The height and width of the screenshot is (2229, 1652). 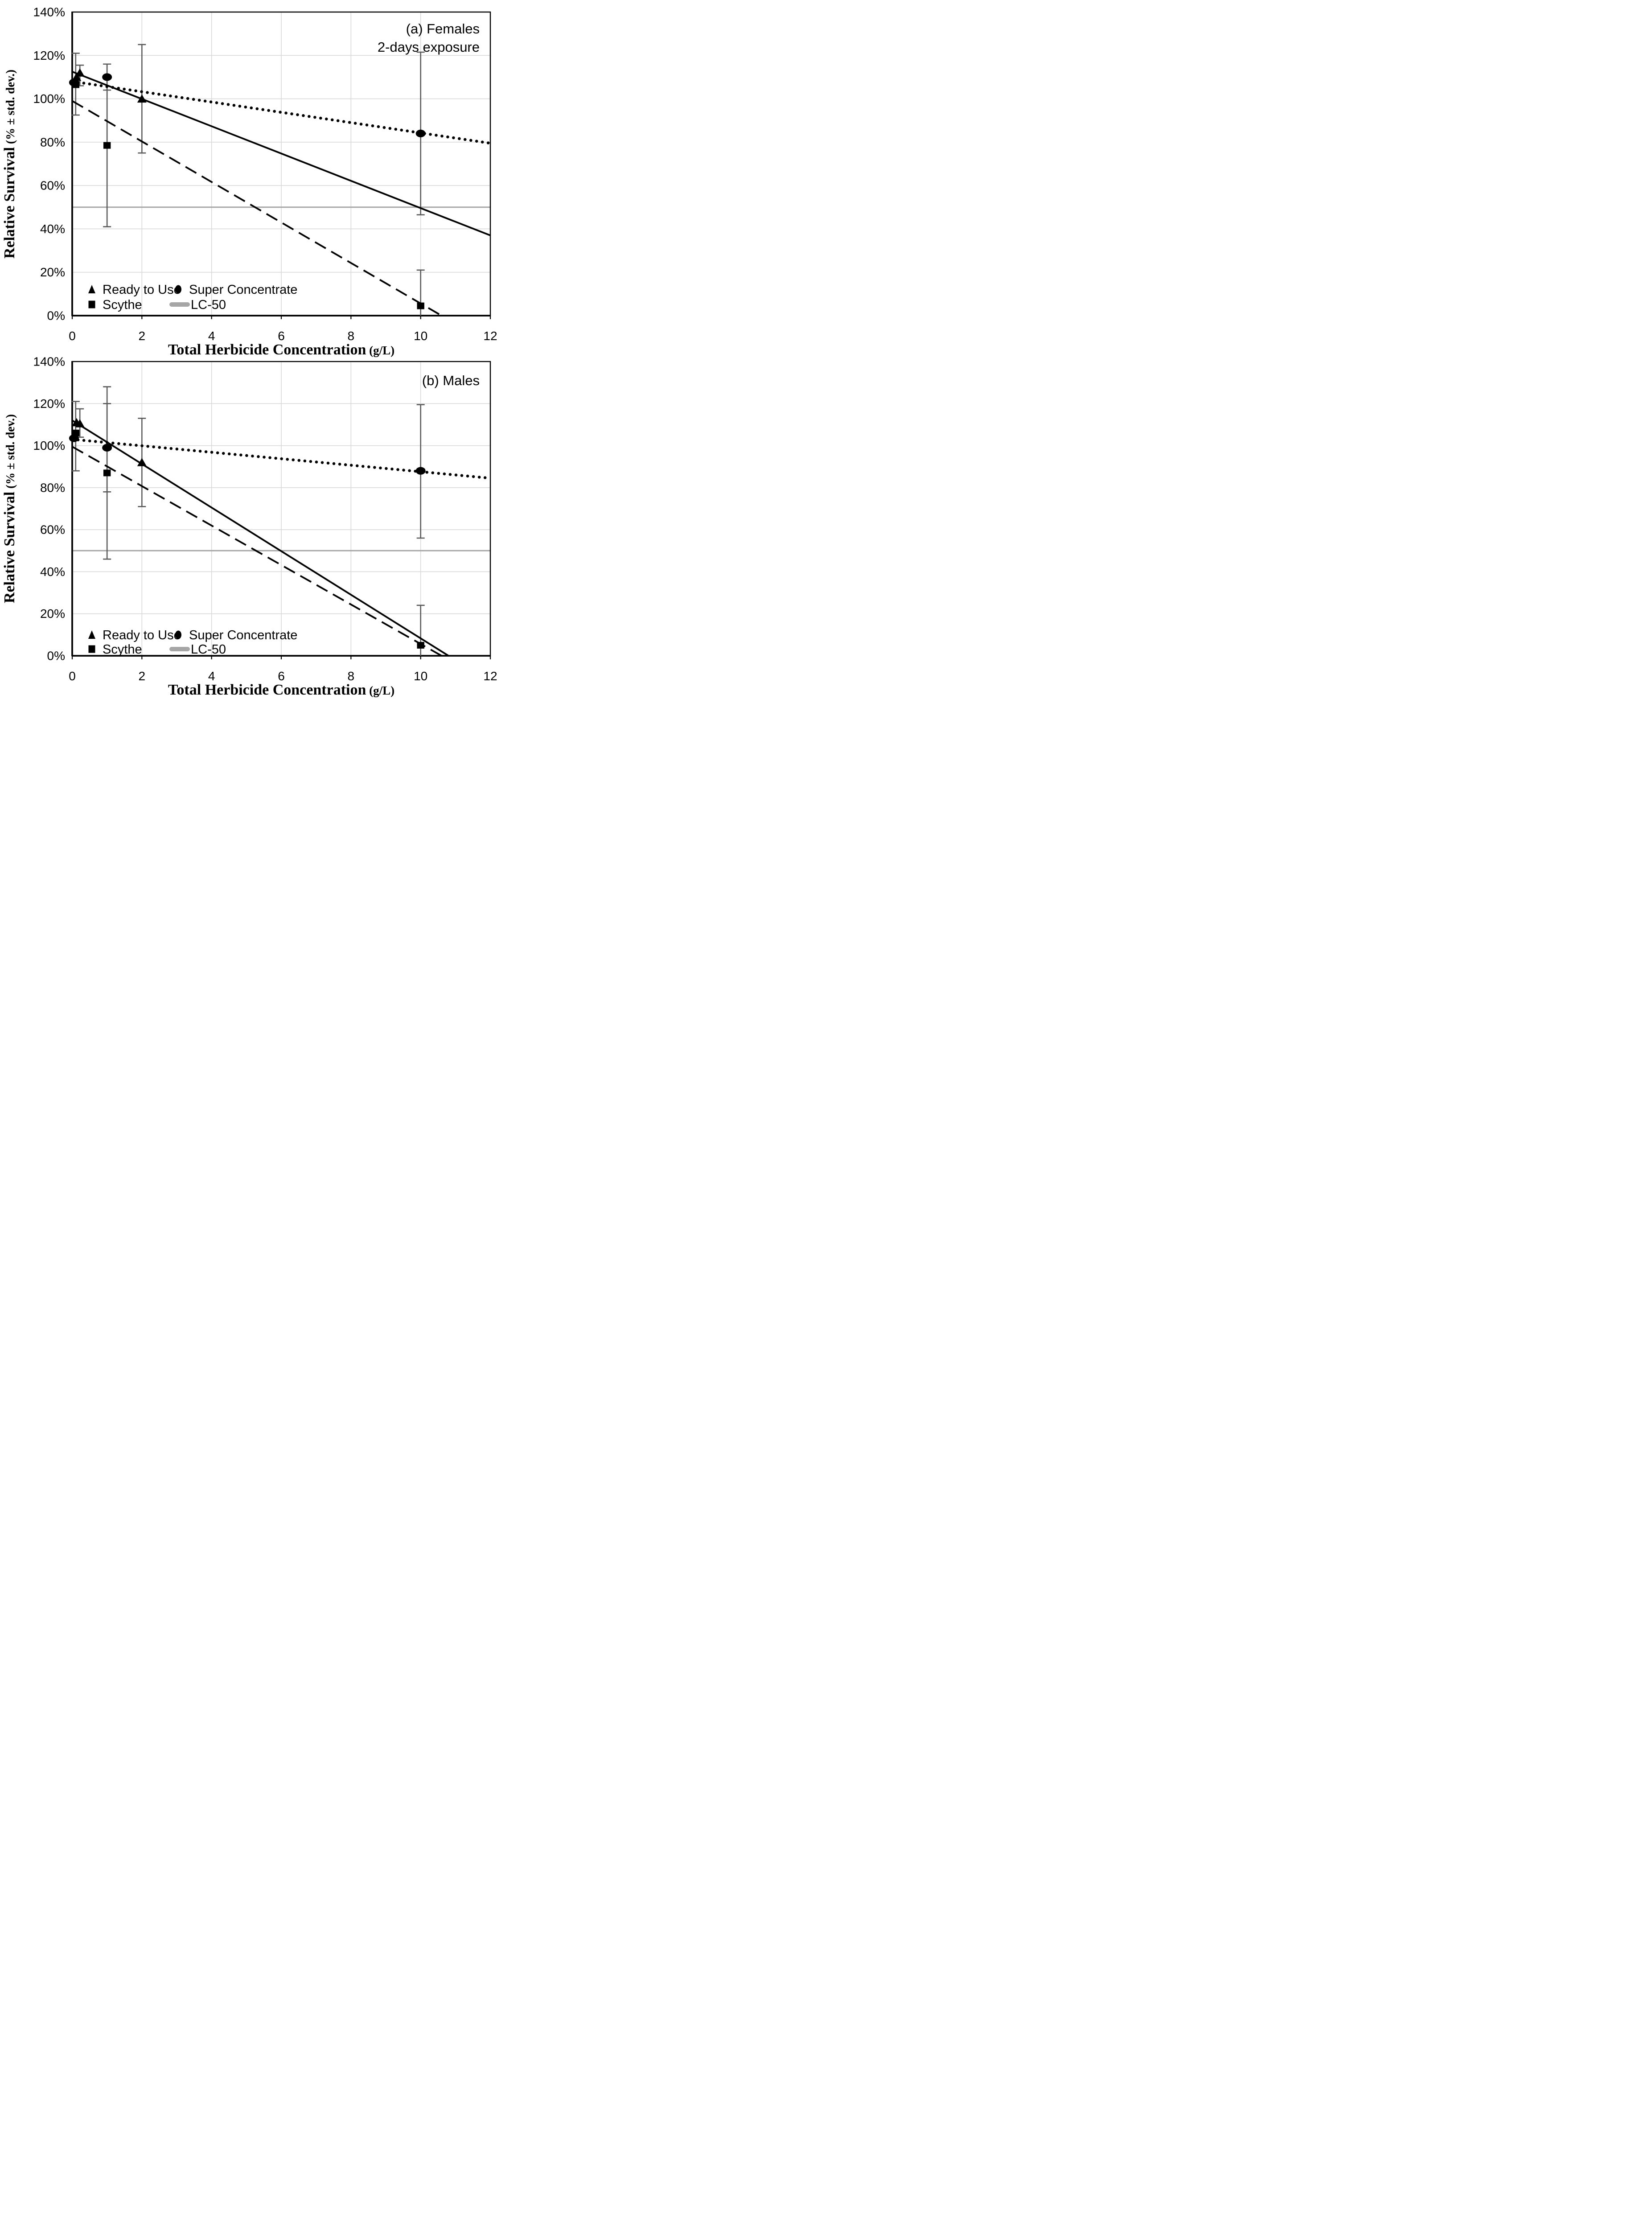 I want to click on trend-dotted-super-concentrate, so click(x=281, y=112).